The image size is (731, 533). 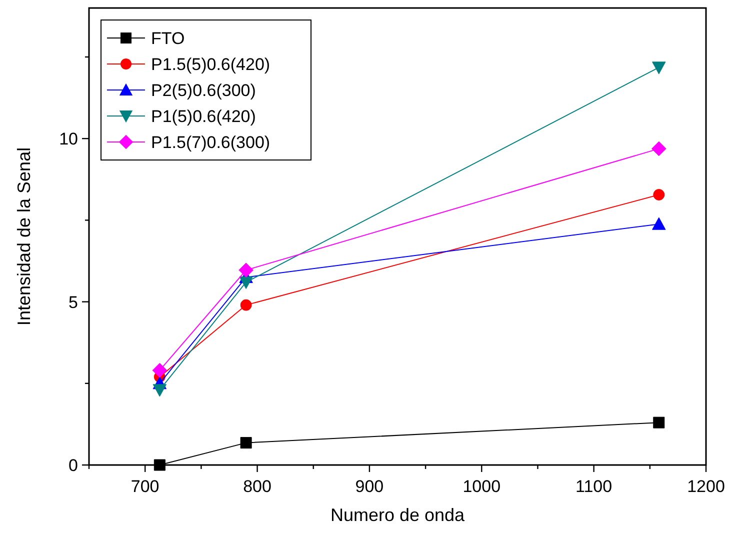 I want to click on x-tick-label: 1000, so click(x=481, y=486).